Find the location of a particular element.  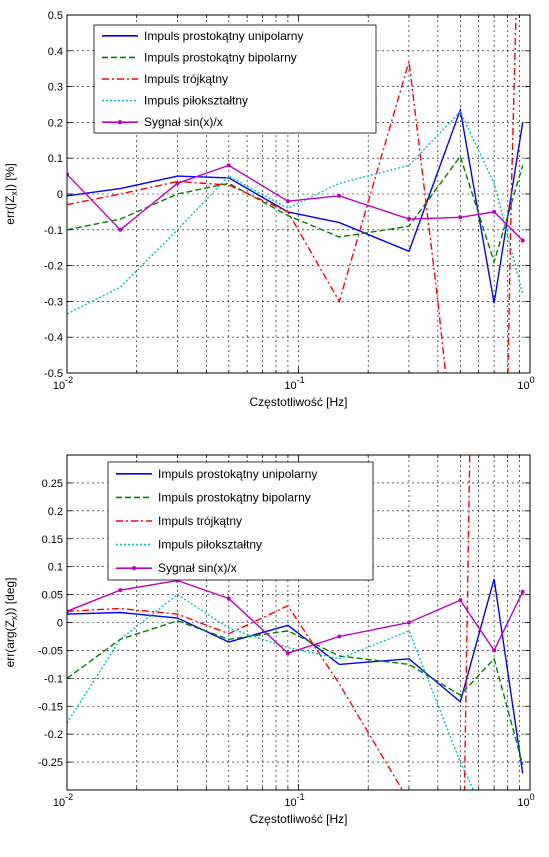

p1-y-tick-label: 0.2 is located at coordinates (55, 512).